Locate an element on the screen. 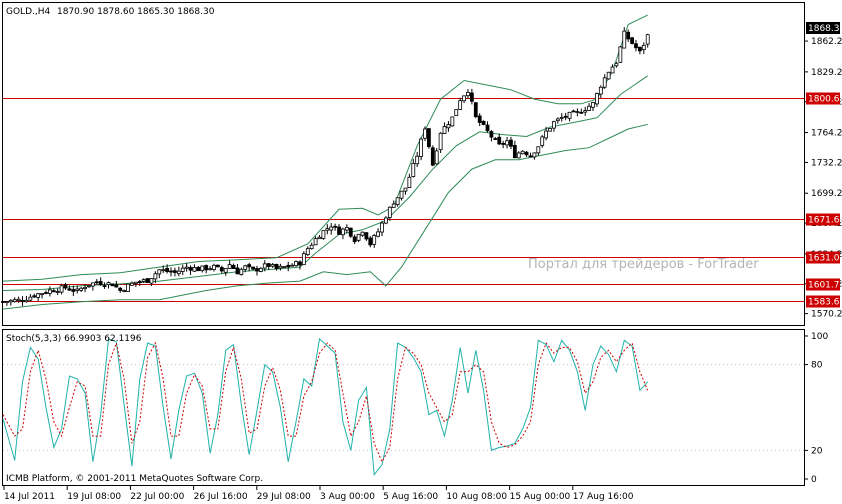 The height and width of the screenshot is (504, 842). stoch-tick-label: 80 is located at coordinates (817, 366).